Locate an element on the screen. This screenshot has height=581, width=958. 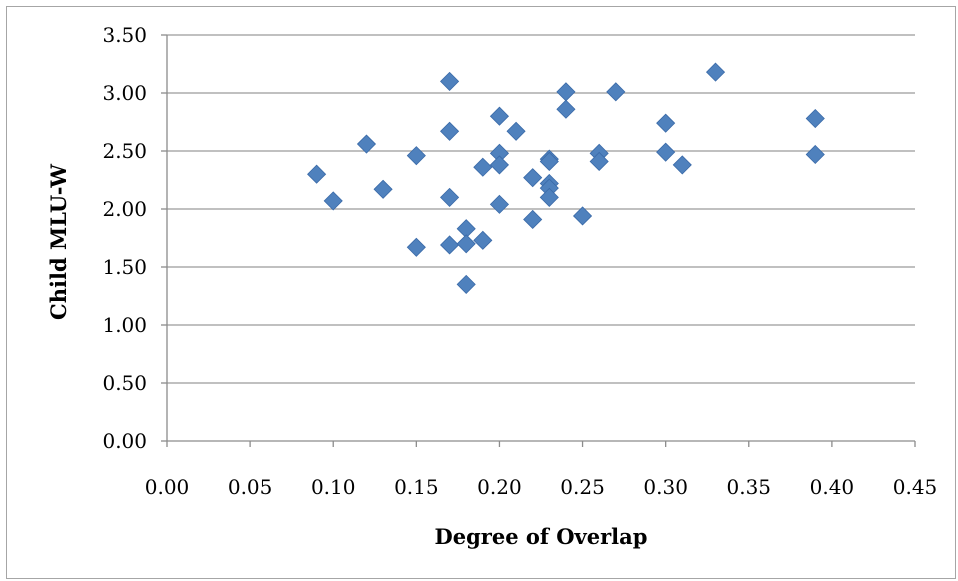
x-tick-label: 0.00 is located at coordinates (167, 487).